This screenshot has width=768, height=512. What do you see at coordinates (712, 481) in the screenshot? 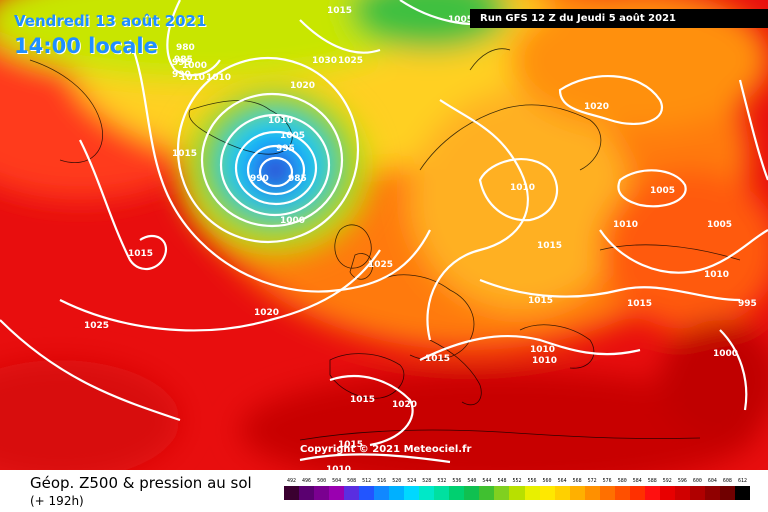
I see `scale-tick: 604` at bounding box center [712, 481].